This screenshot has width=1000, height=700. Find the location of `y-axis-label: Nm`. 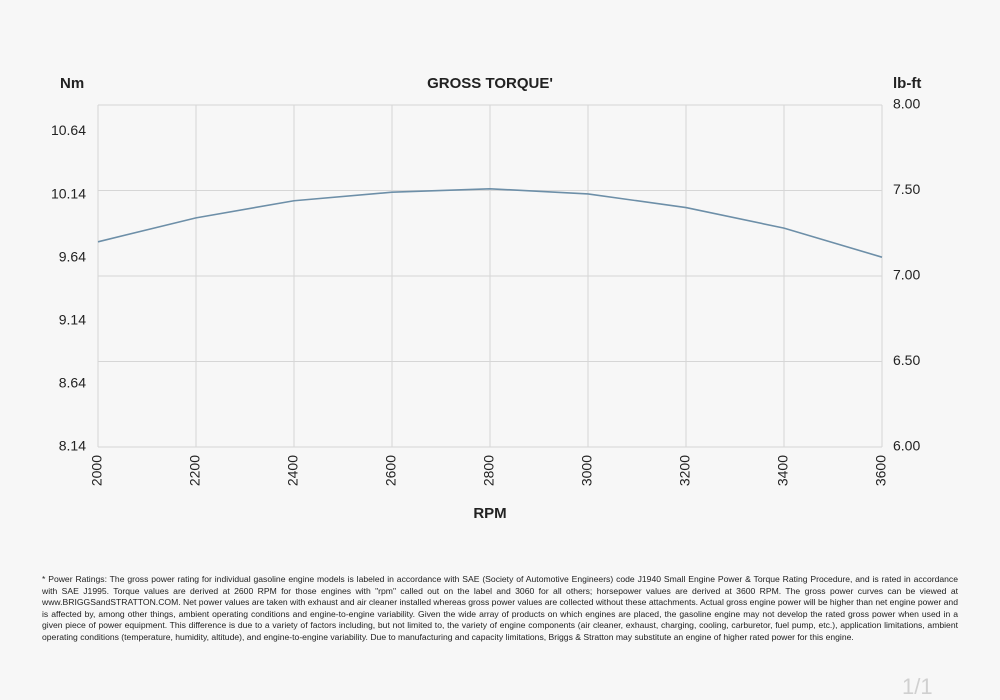

y-axis-label: Nm is located at coordinates (72, 83).